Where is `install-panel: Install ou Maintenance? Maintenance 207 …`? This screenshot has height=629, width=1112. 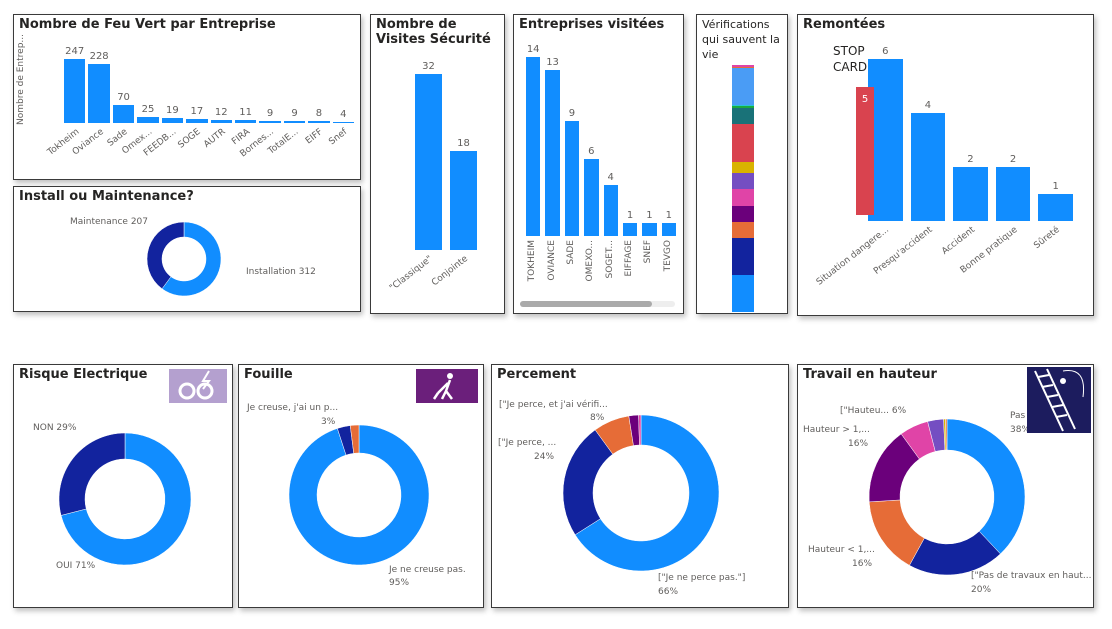 install-panel: Install ou Maintenance? Maintenance 207 … is located at coordinates (187, 249).